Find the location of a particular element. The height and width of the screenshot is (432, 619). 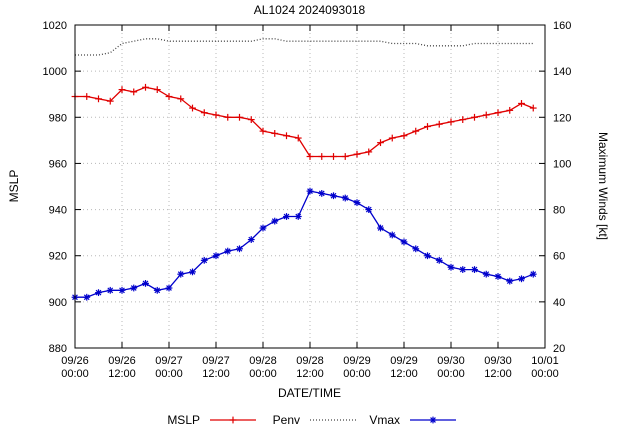

svg-text: 120 is located at coordinates (562, 118).